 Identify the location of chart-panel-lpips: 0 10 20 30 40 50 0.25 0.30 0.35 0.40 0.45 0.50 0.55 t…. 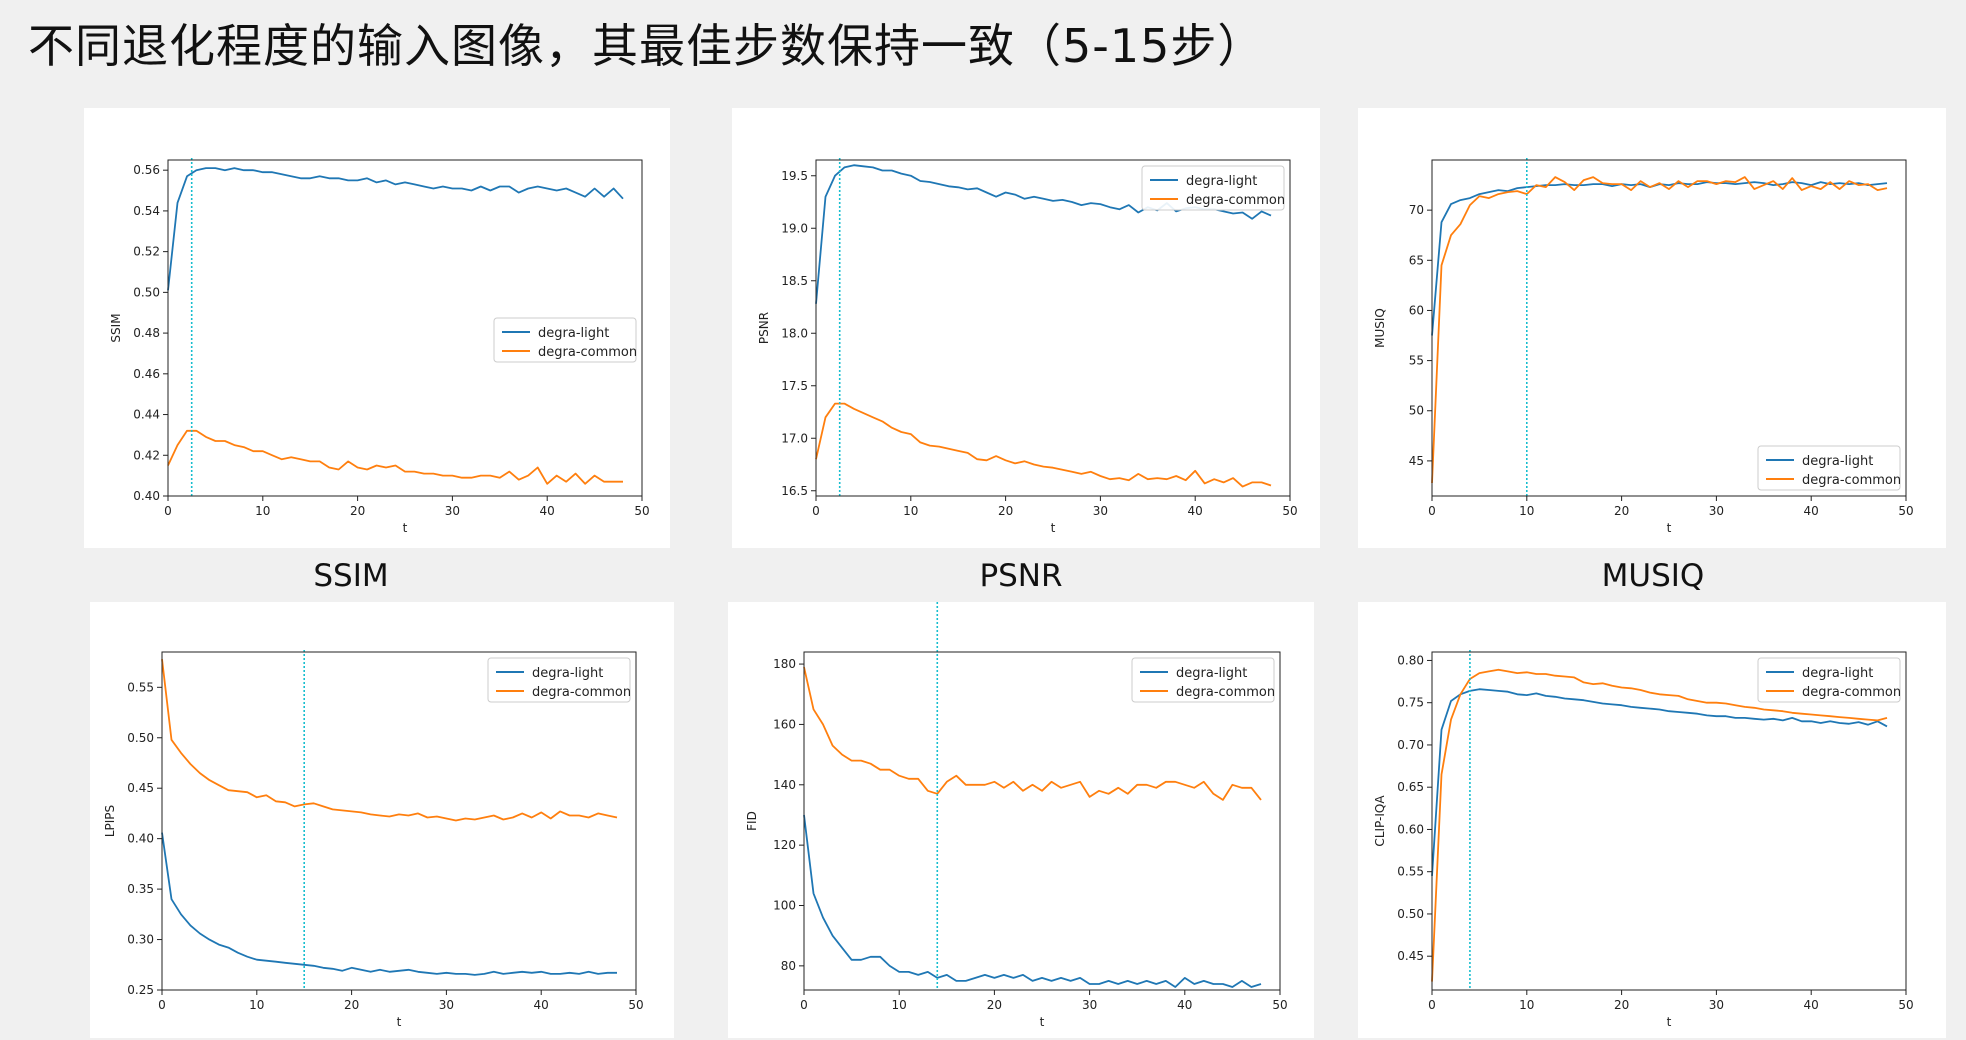
(382, 820).